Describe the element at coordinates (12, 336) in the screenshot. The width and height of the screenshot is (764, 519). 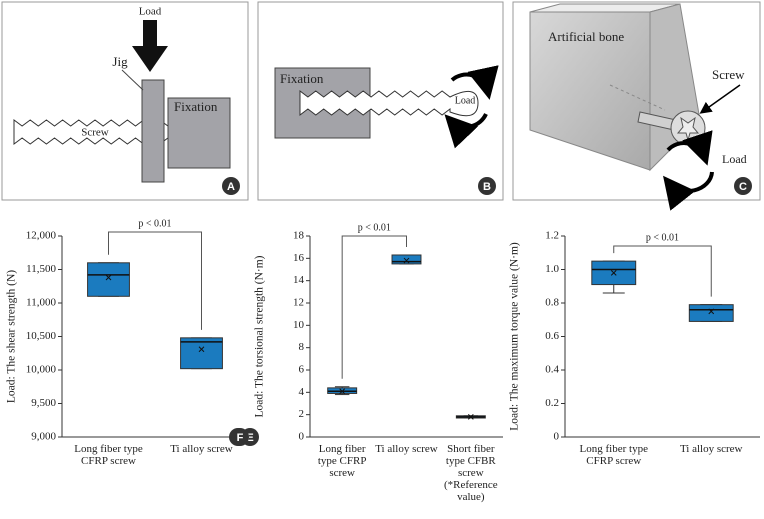
I see `y-axis-label: Load: The shear strength (N)` at that location.